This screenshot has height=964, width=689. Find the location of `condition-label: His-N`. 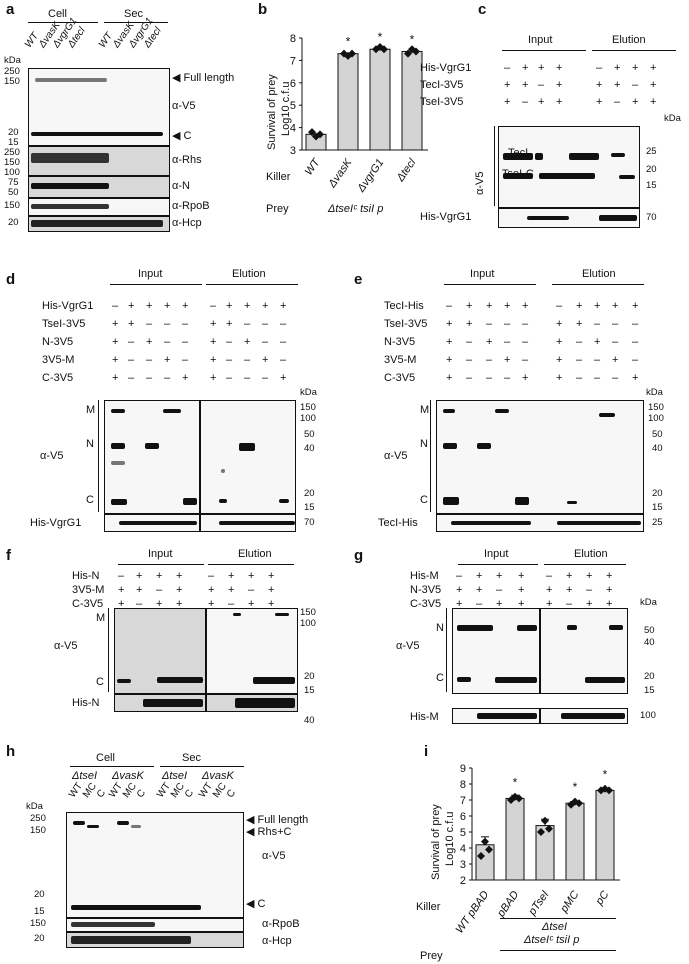

condition-label: His-N is located at coordinates (86, 576).